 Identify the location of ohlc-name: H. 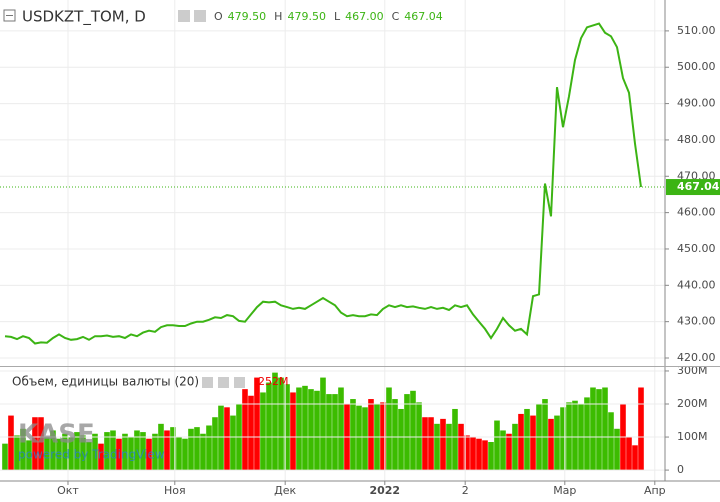
(278, 16).